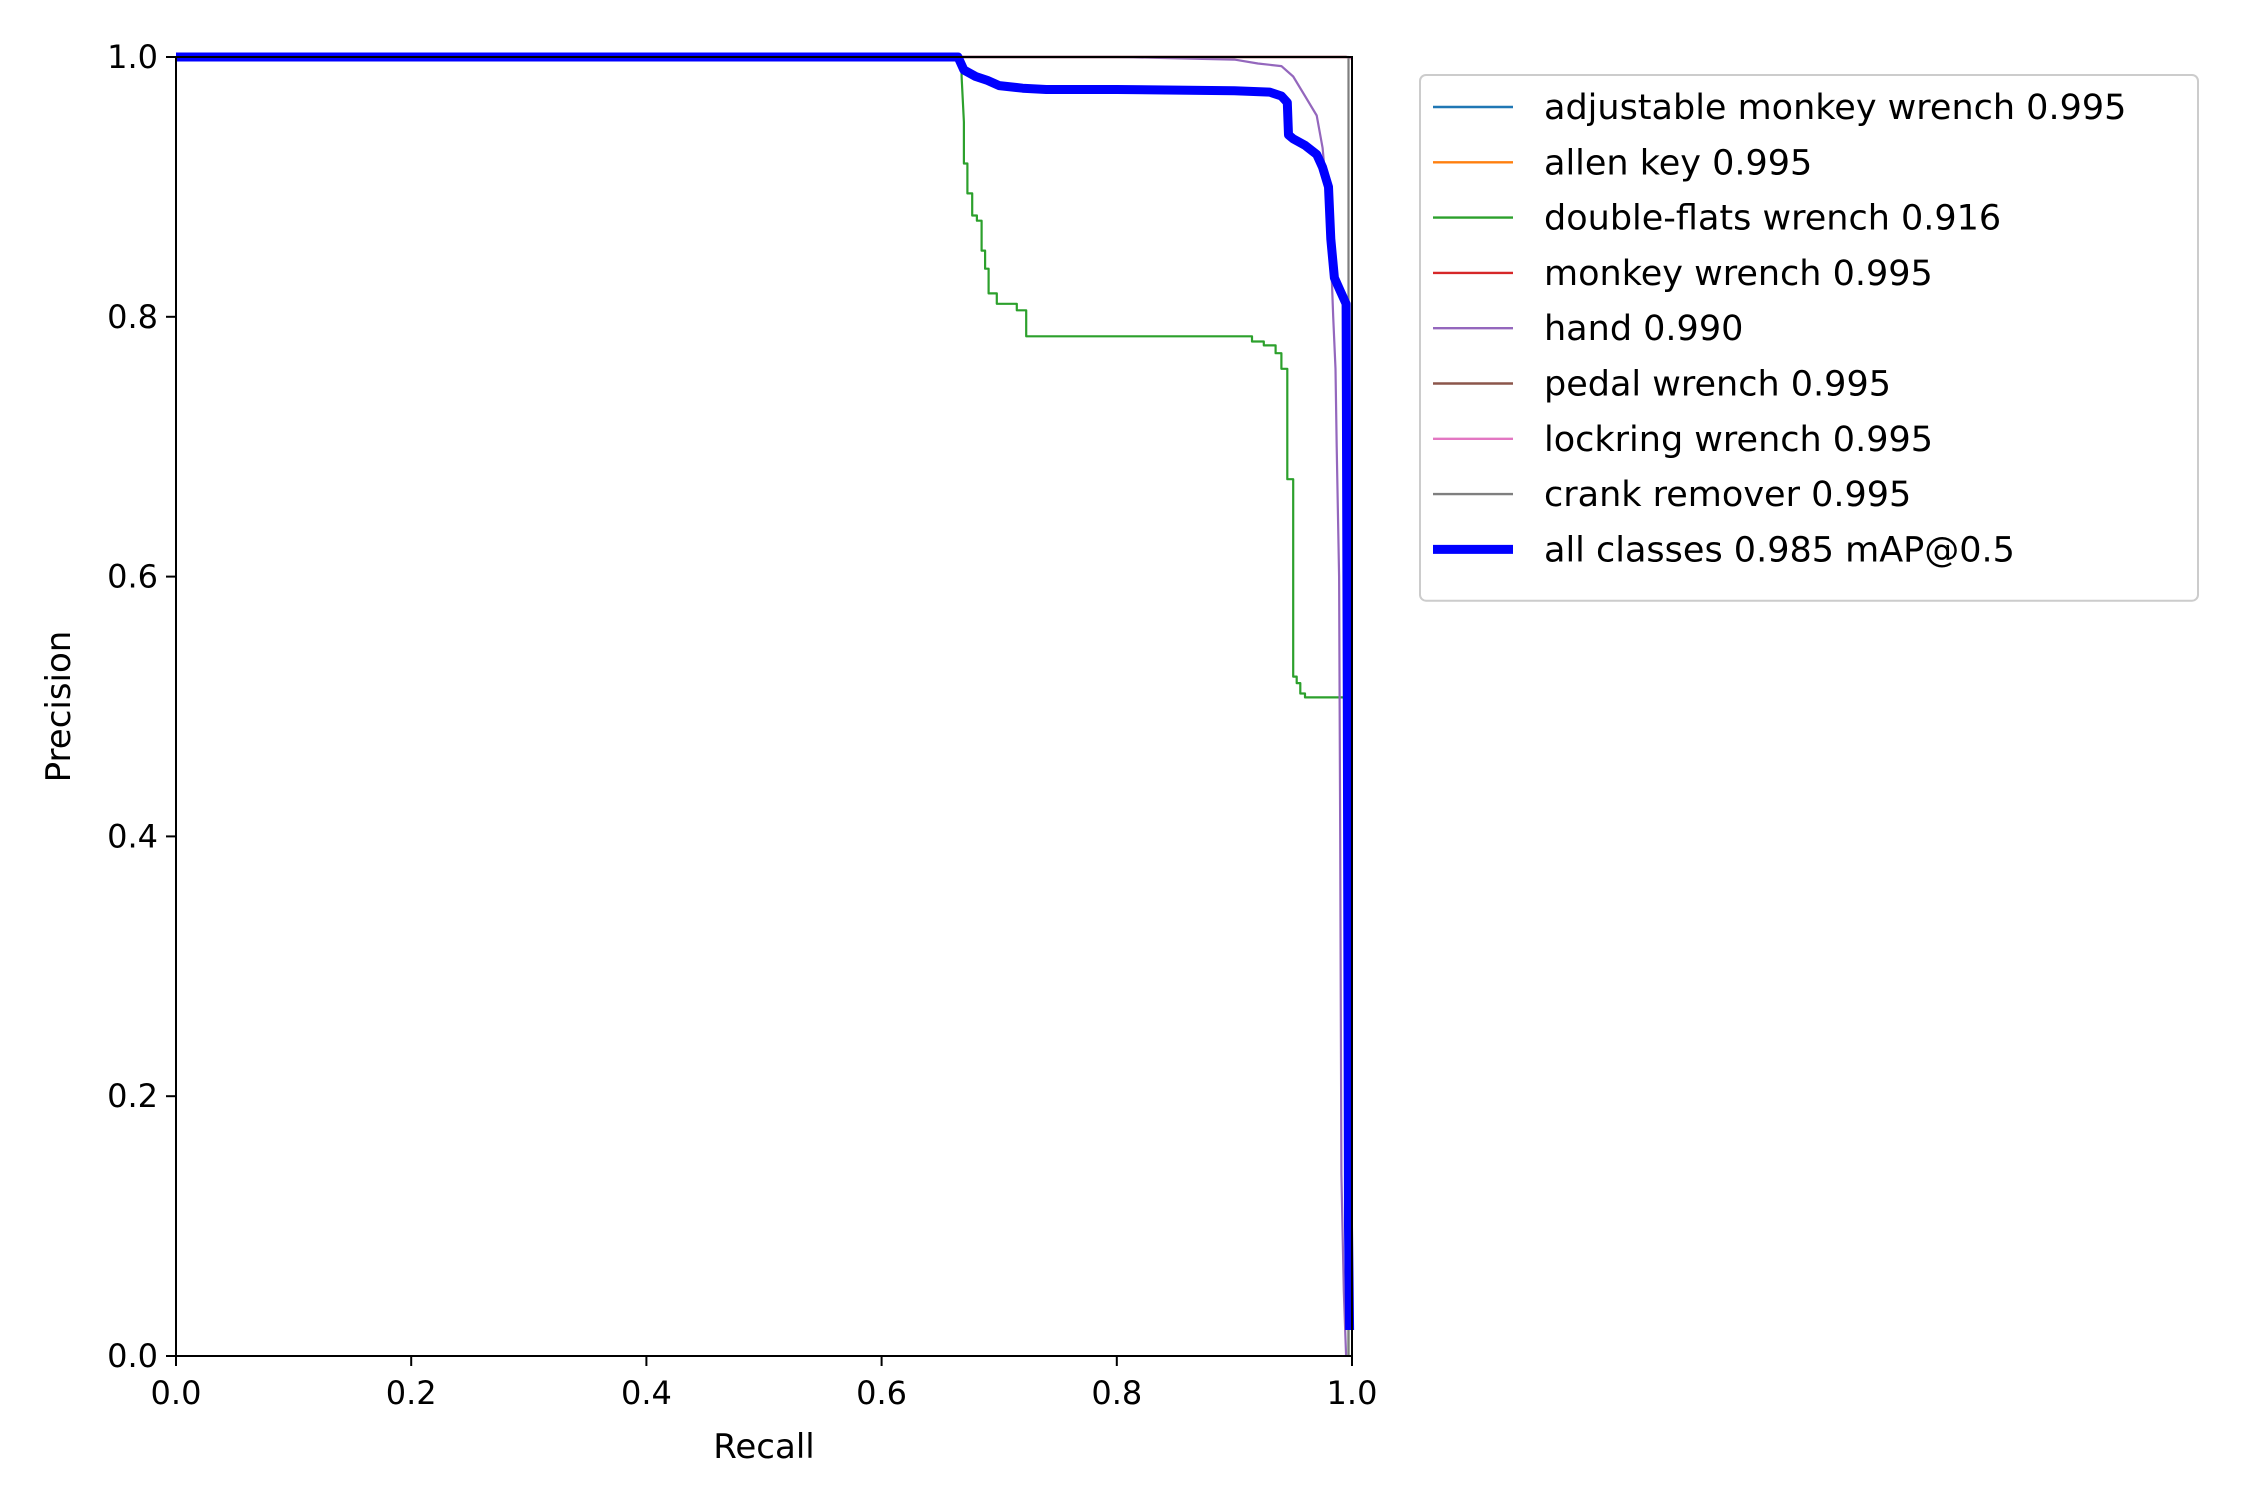  What do you see at coordinates (1352, 1393) in the screenshot?
I see `x-tick-label: 1.0` at bounding box center [1352, 1393].